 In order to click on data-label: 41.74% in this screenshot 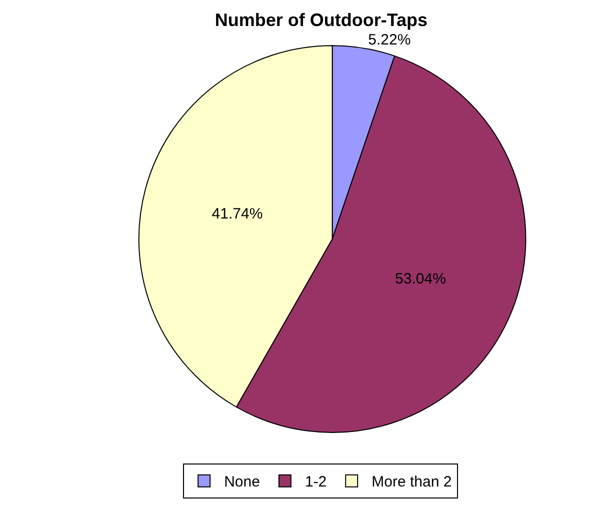, I will do `click(237, 213)`.